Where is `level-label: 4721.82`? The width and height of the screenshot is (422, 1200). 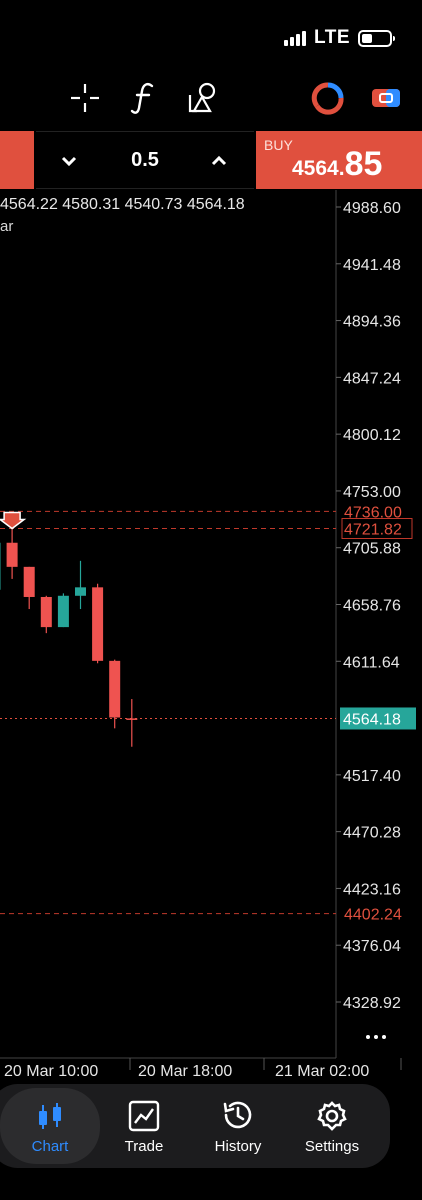 level-label: 4721.82 is located at coordinates (373, 530).